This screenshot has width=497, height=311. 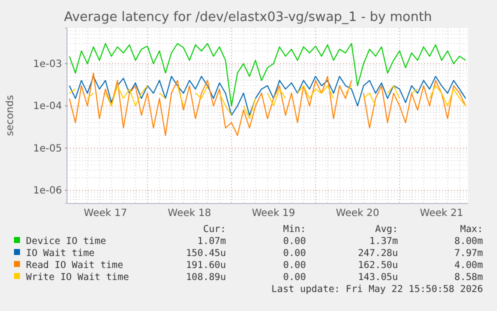 What do you see at coordinates (267, 96) in the screenshot?
I see `line-series` at bounding box center [267, 96].